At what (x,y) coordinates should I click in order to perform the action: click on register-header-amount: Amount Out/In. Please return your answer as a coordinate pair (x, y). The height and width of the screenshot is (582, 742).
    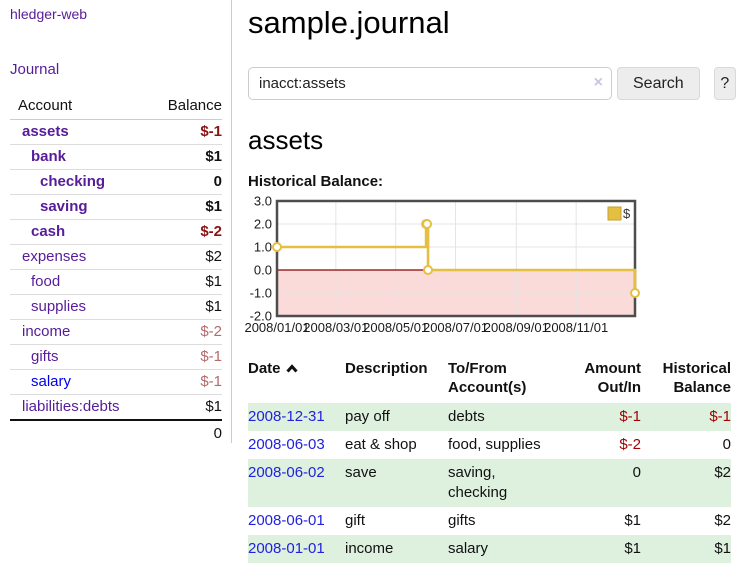
    Looking at the image, I should click on (612, 378).